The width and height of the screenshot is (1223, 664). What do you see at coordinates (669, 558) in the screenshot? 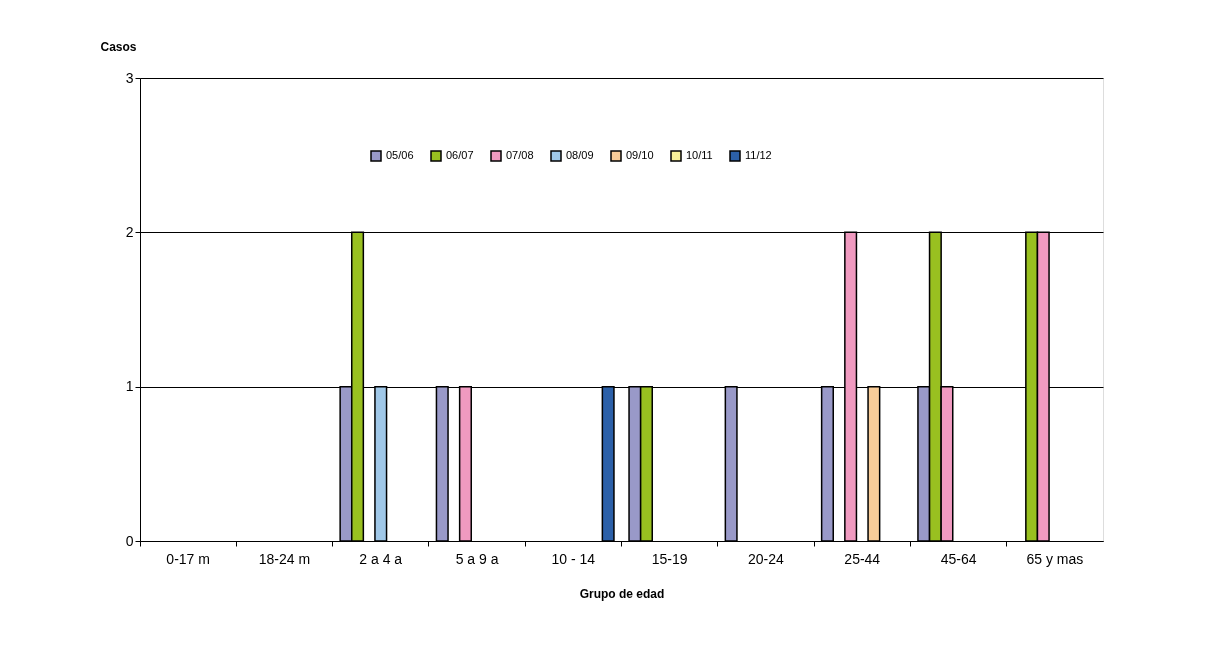
I see `x-tick-label: 15-19` at bounding box center [669, 558].